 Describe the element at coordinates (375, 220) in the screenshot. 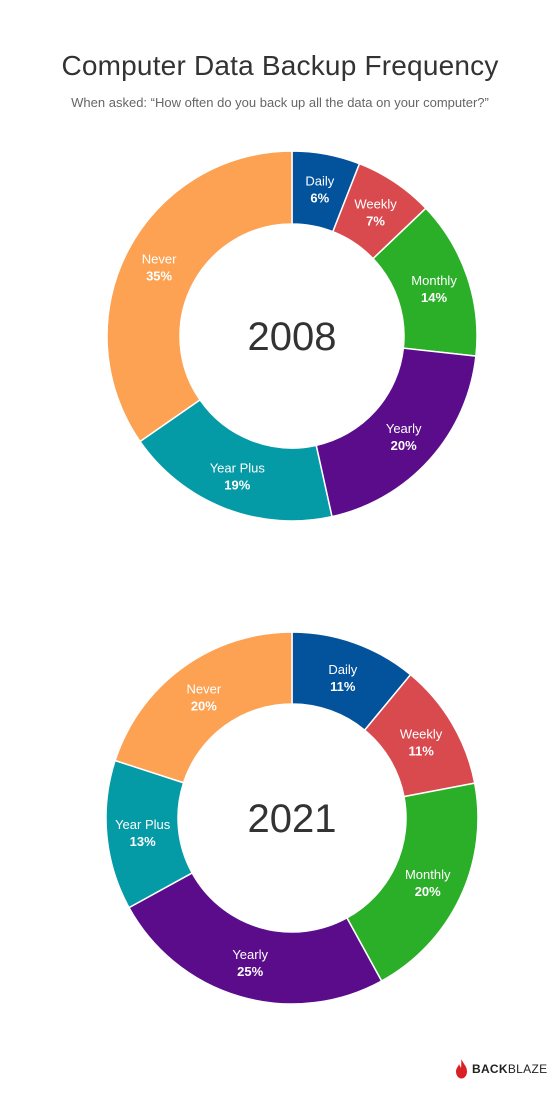

I see `slice-value-2008-weekly: 7%` at that location.